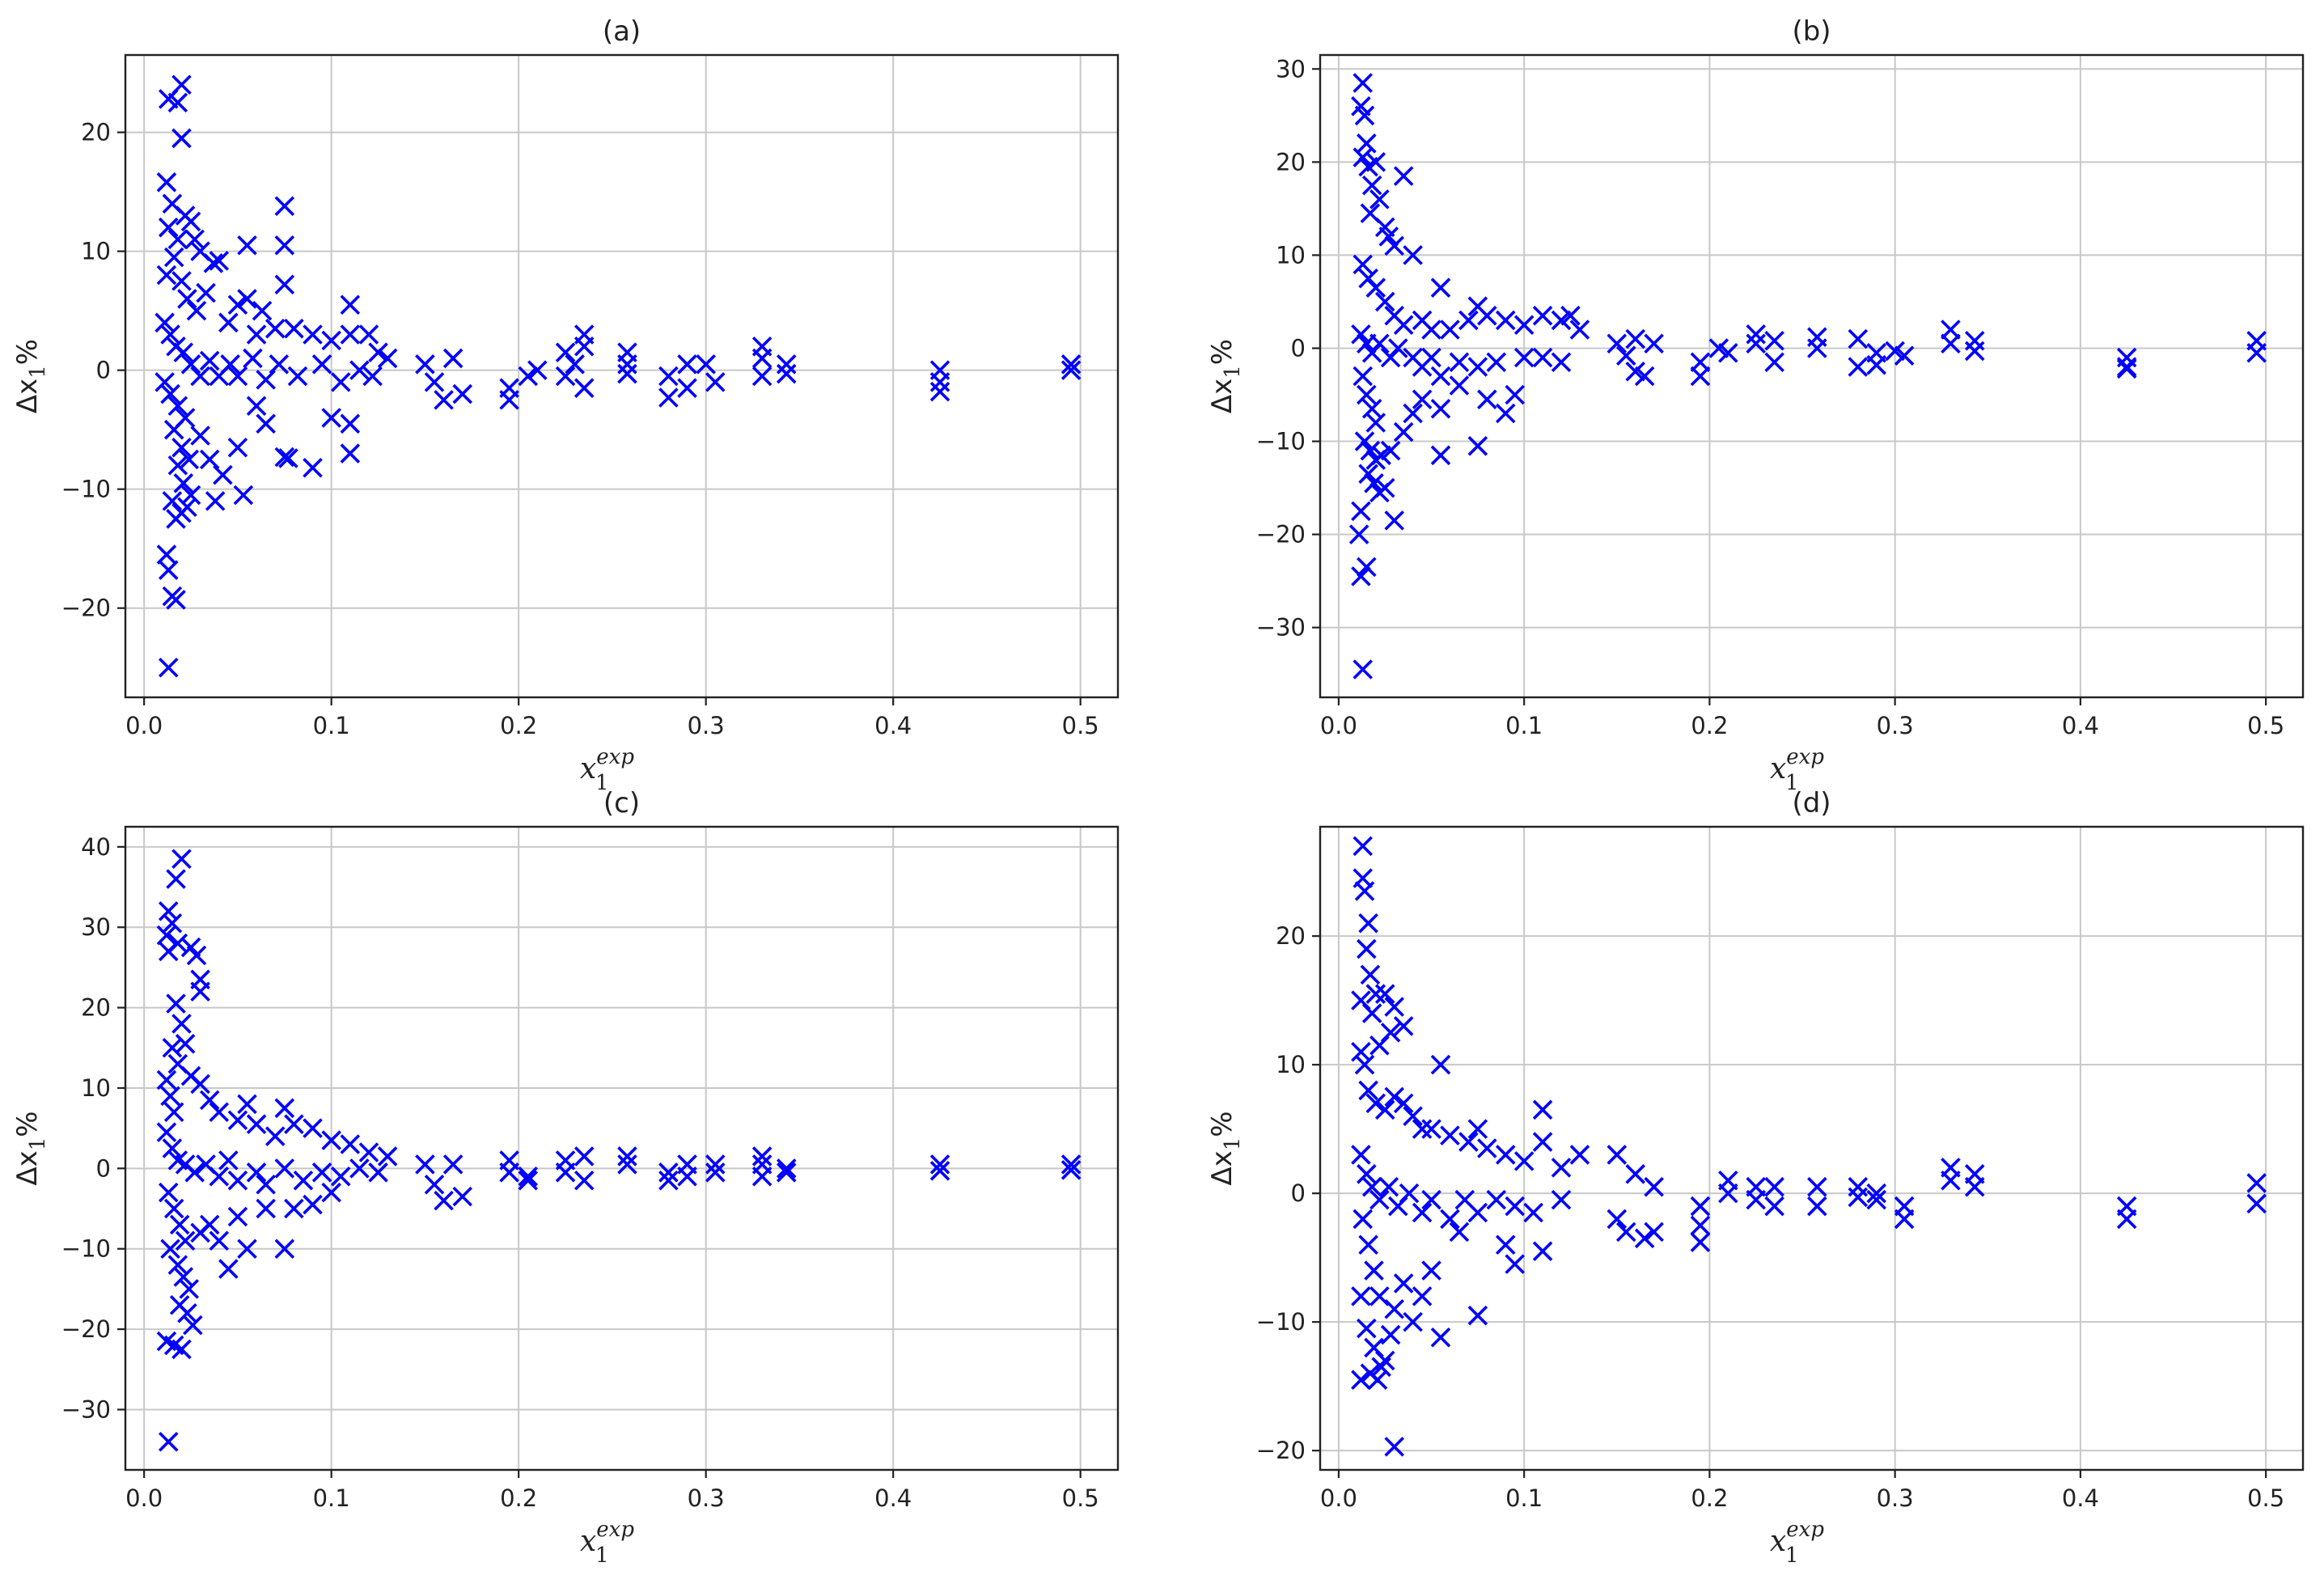 Image resolution: width=2324 pixels, height=1571 pixels. I want to click on x-axis-label-base: x, so click(1778, 769).